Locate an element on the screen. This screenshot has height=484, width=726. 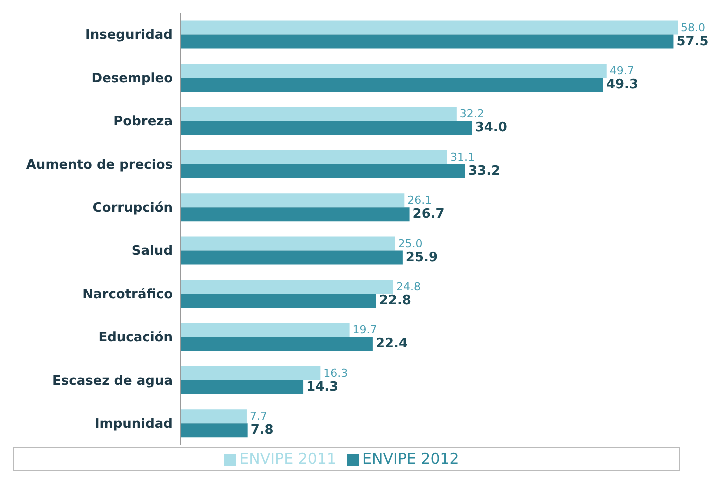
y-tick-label: Educación is located at coordinates (135, 338).